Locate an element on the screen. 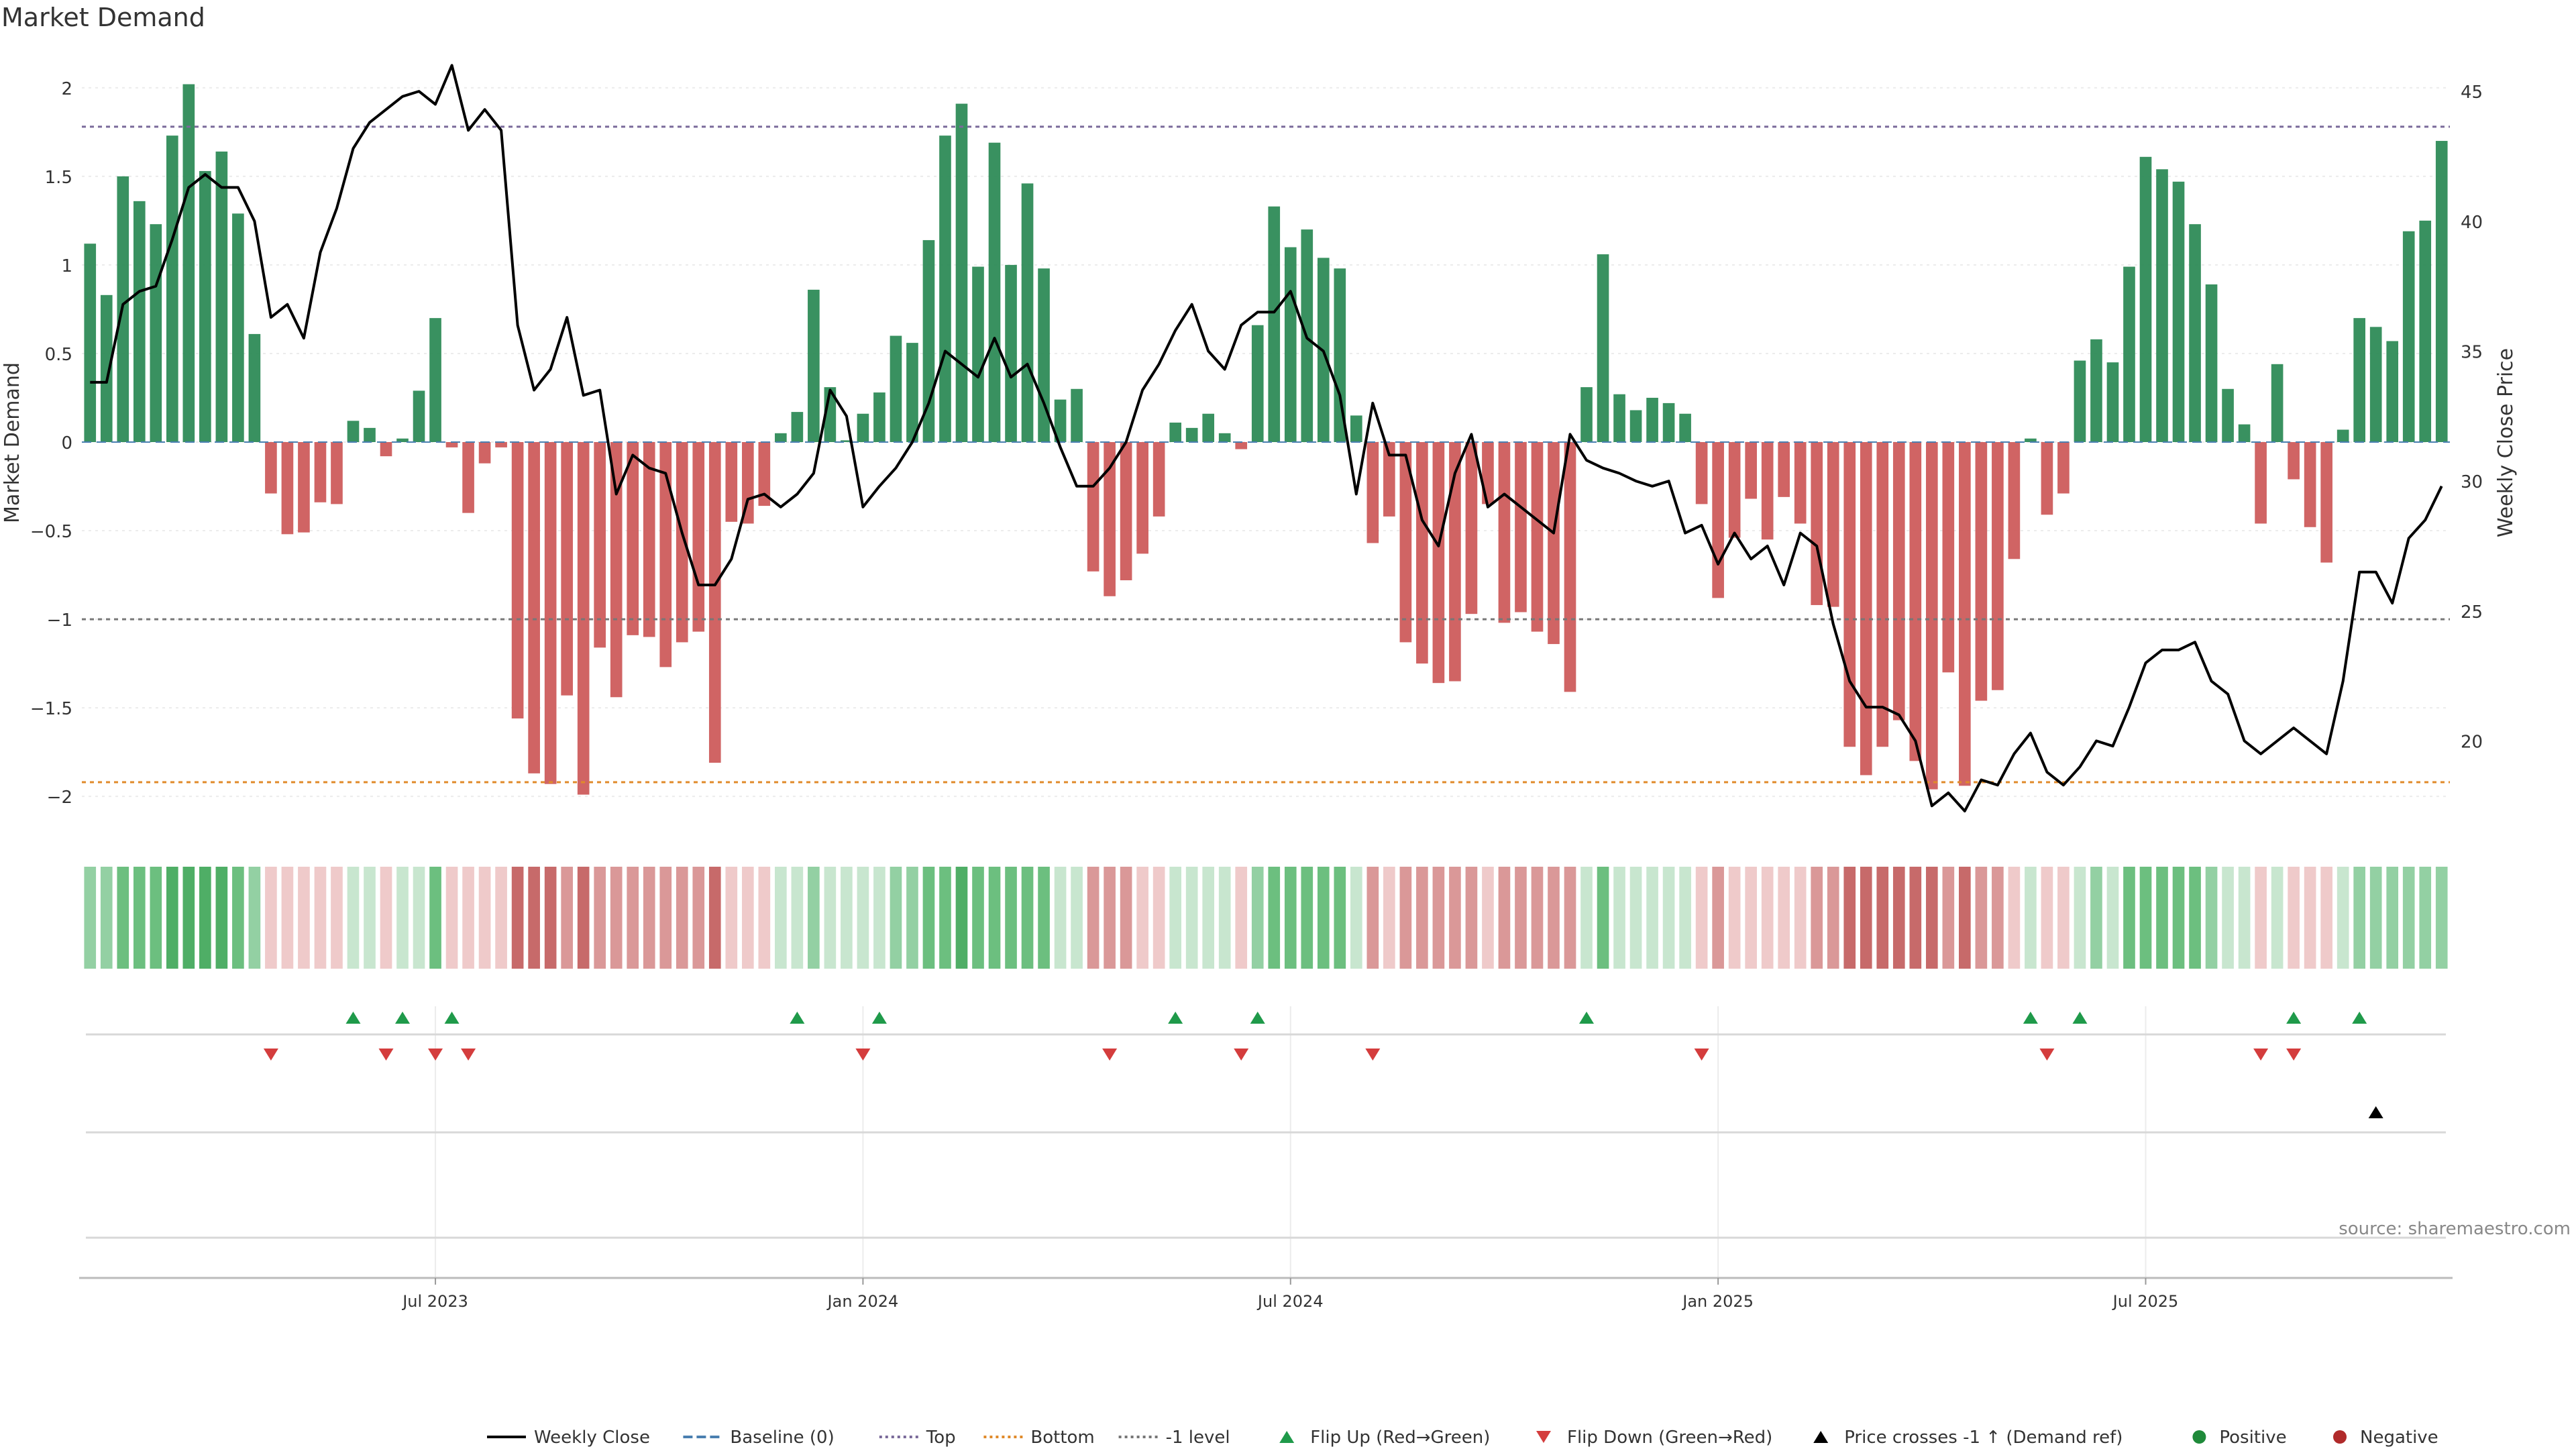  y-tick-label: 0.5 is located at coordinates (58, 355).